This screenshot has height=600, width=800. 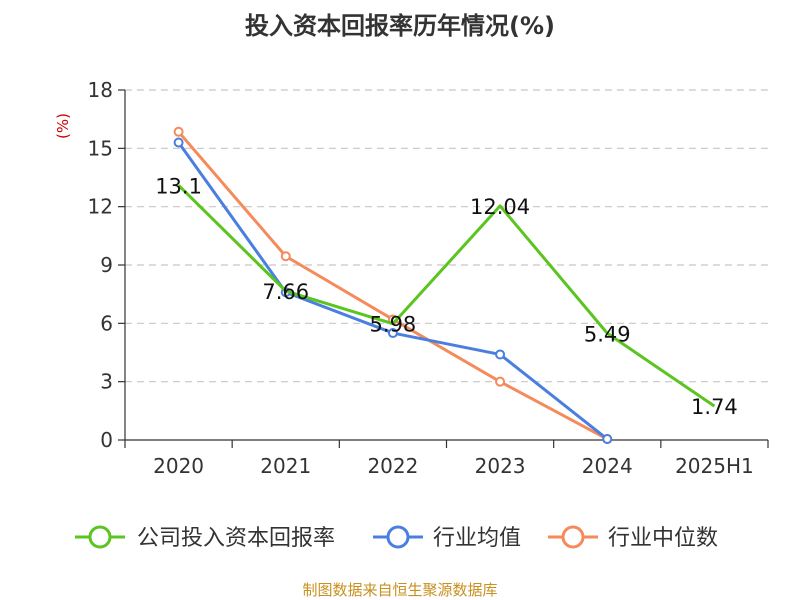 I want to click on y-axis-label: (%), so click(x=63, y=126).